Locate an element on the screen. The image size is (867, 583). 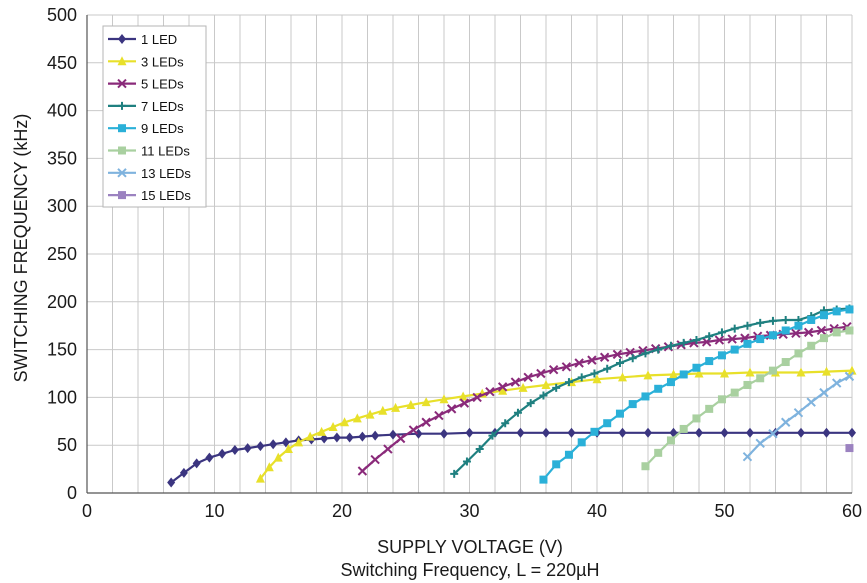
legend-label: 11 LEDs is located at coordinates (165, 151).